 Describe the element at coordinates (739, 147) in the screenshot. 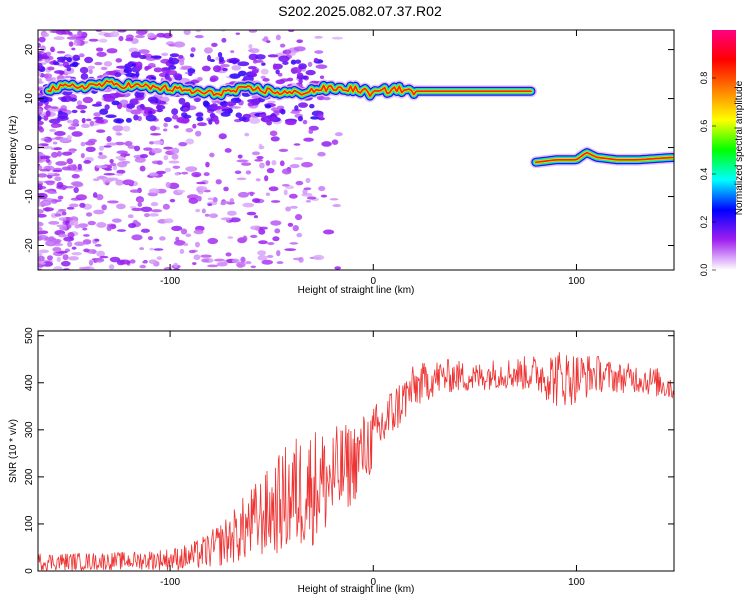

I see `colorbar-label: Normalized spectral amplitude` at that location.